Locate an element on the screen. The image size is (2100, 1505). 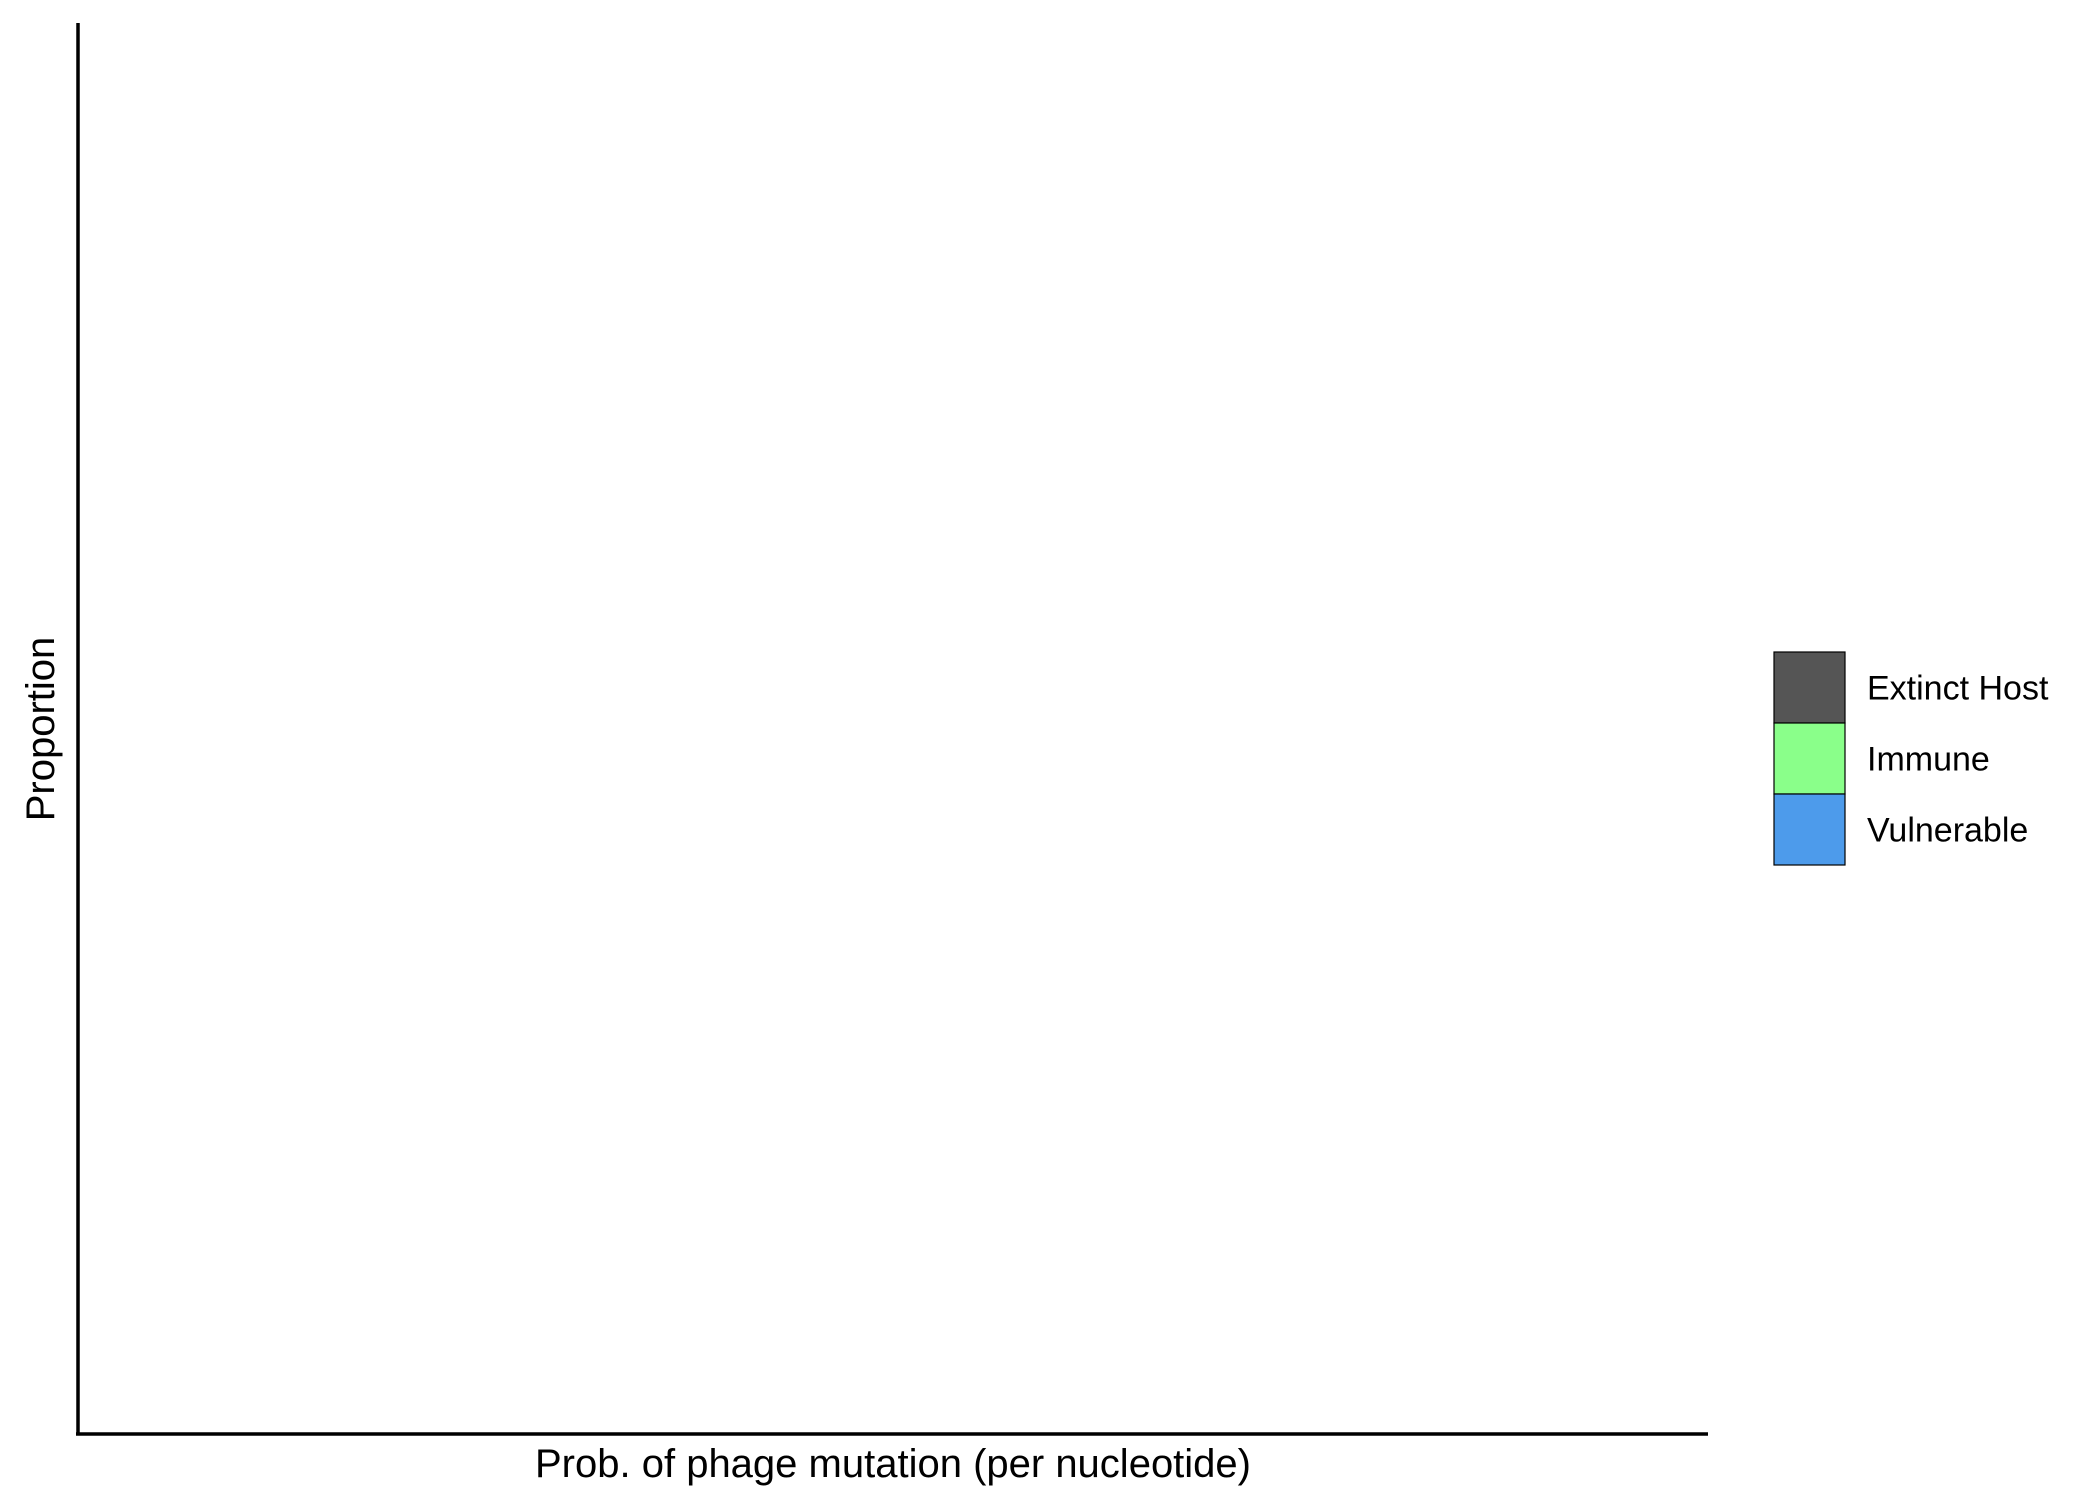
legend: Extinct Host Immune Vulnerable is located at coordinates (1911, 758).